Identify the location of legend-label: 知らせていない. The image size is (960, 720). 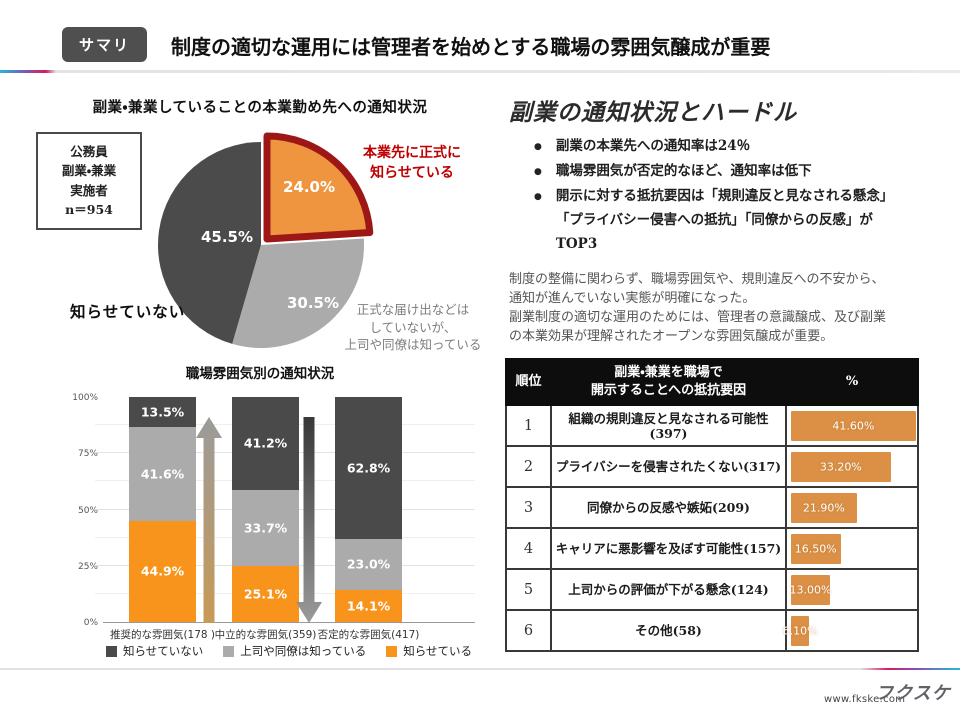
(163, 651).